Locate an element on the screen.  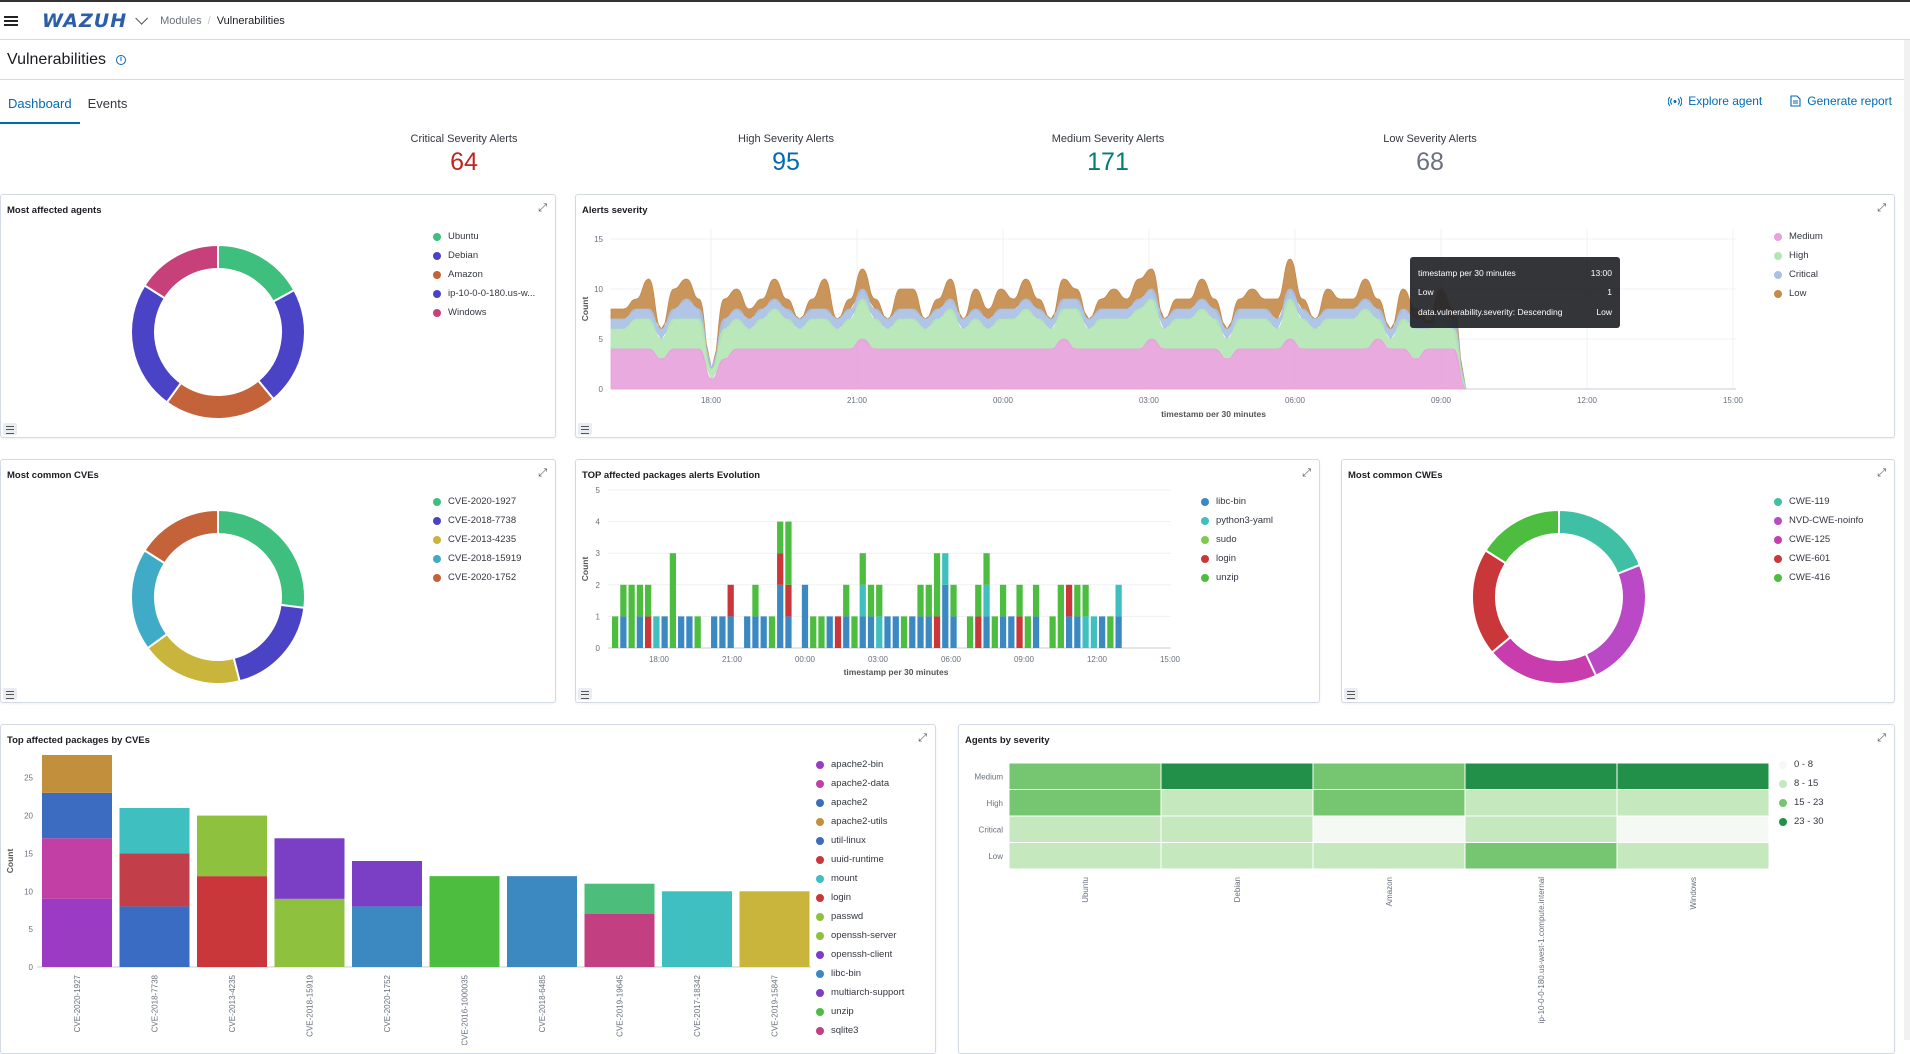
legend-item: CWE-416 is located at coordinates (1818, 577).